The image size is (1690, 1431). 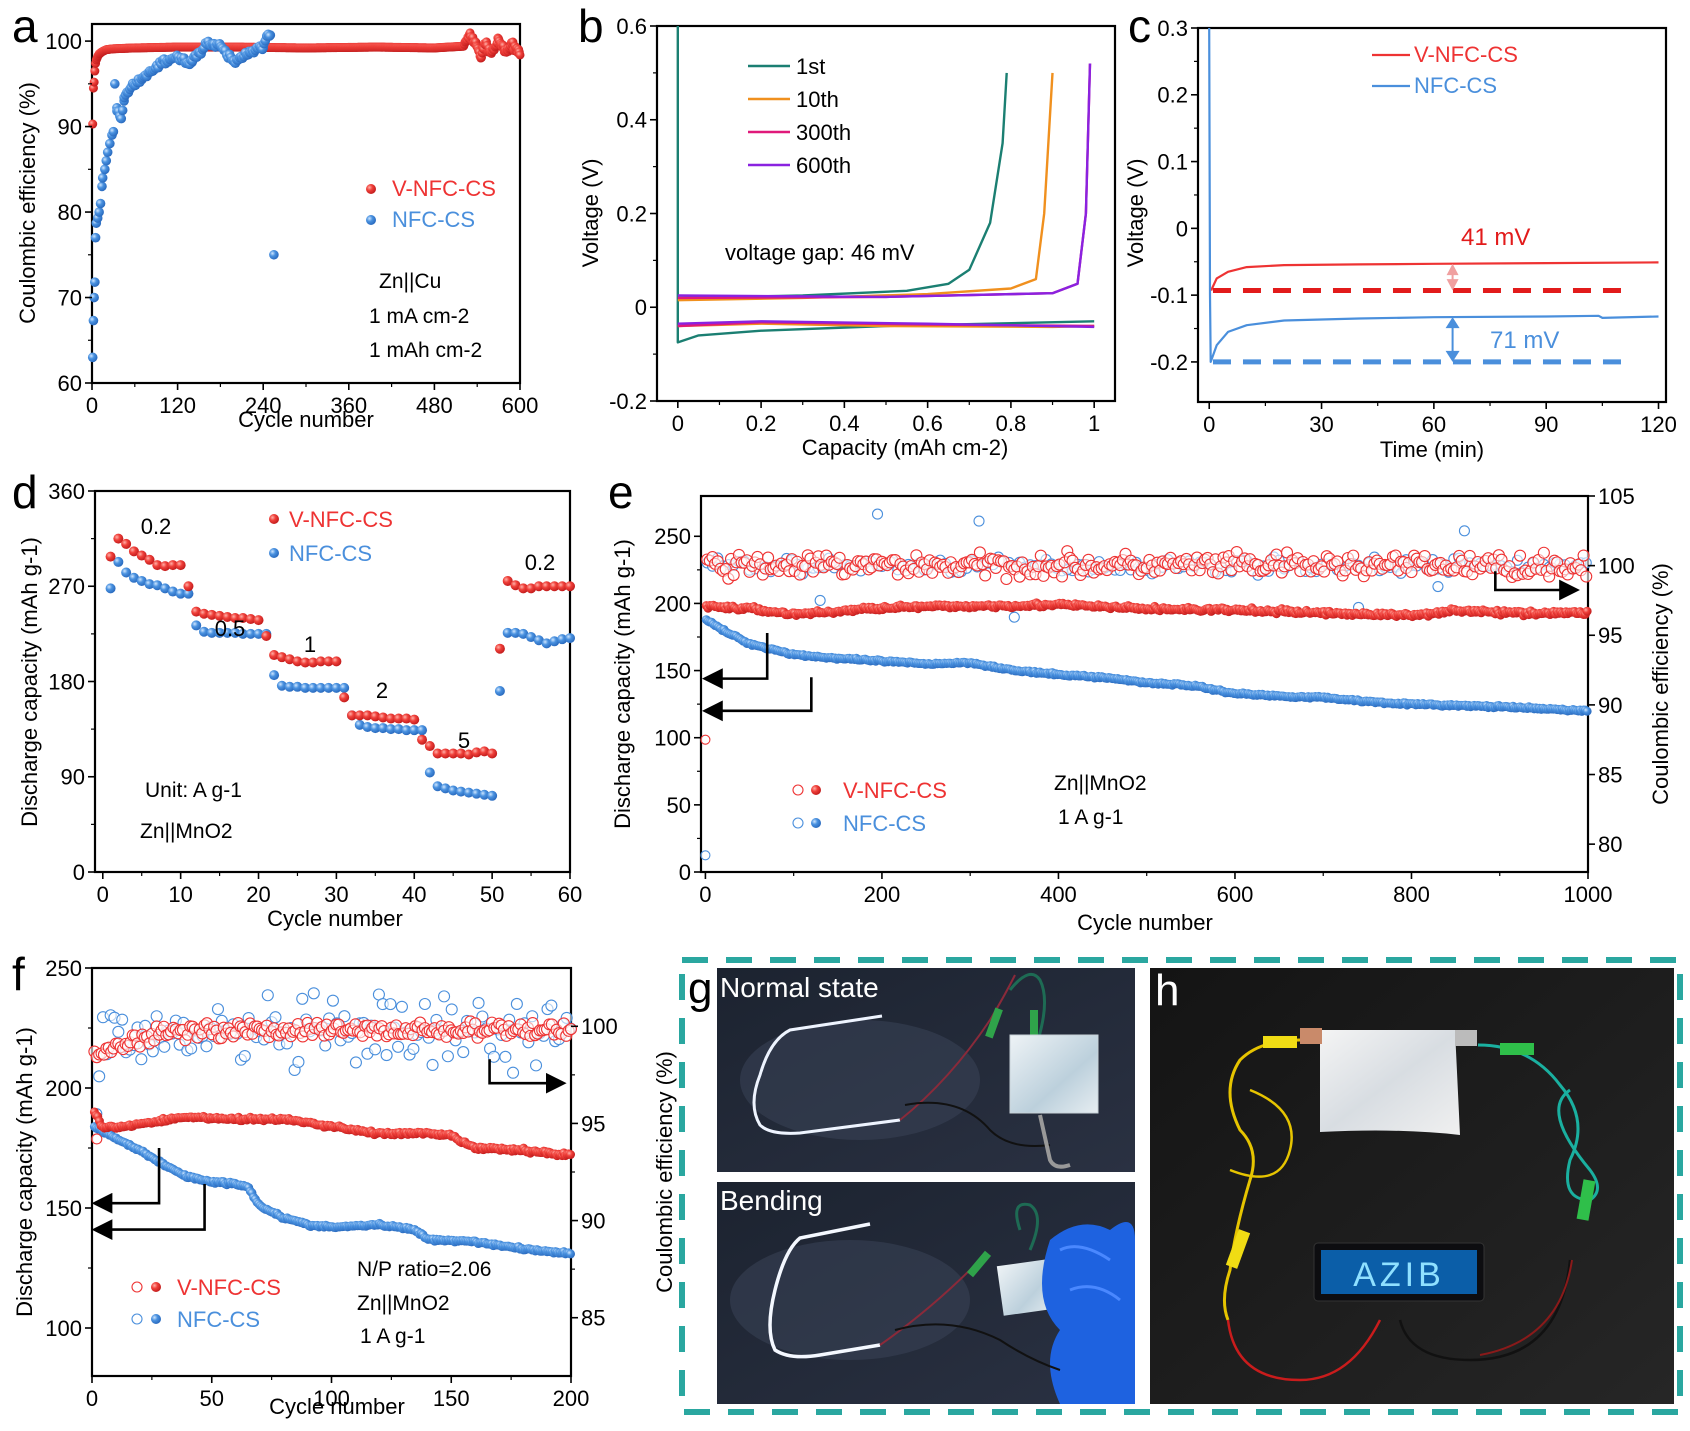 What do you see at coordinates (1452, 339) in the screenshot?
I see `gap-arrowheads-nfc-cs` at bounding box center [1452, 339].